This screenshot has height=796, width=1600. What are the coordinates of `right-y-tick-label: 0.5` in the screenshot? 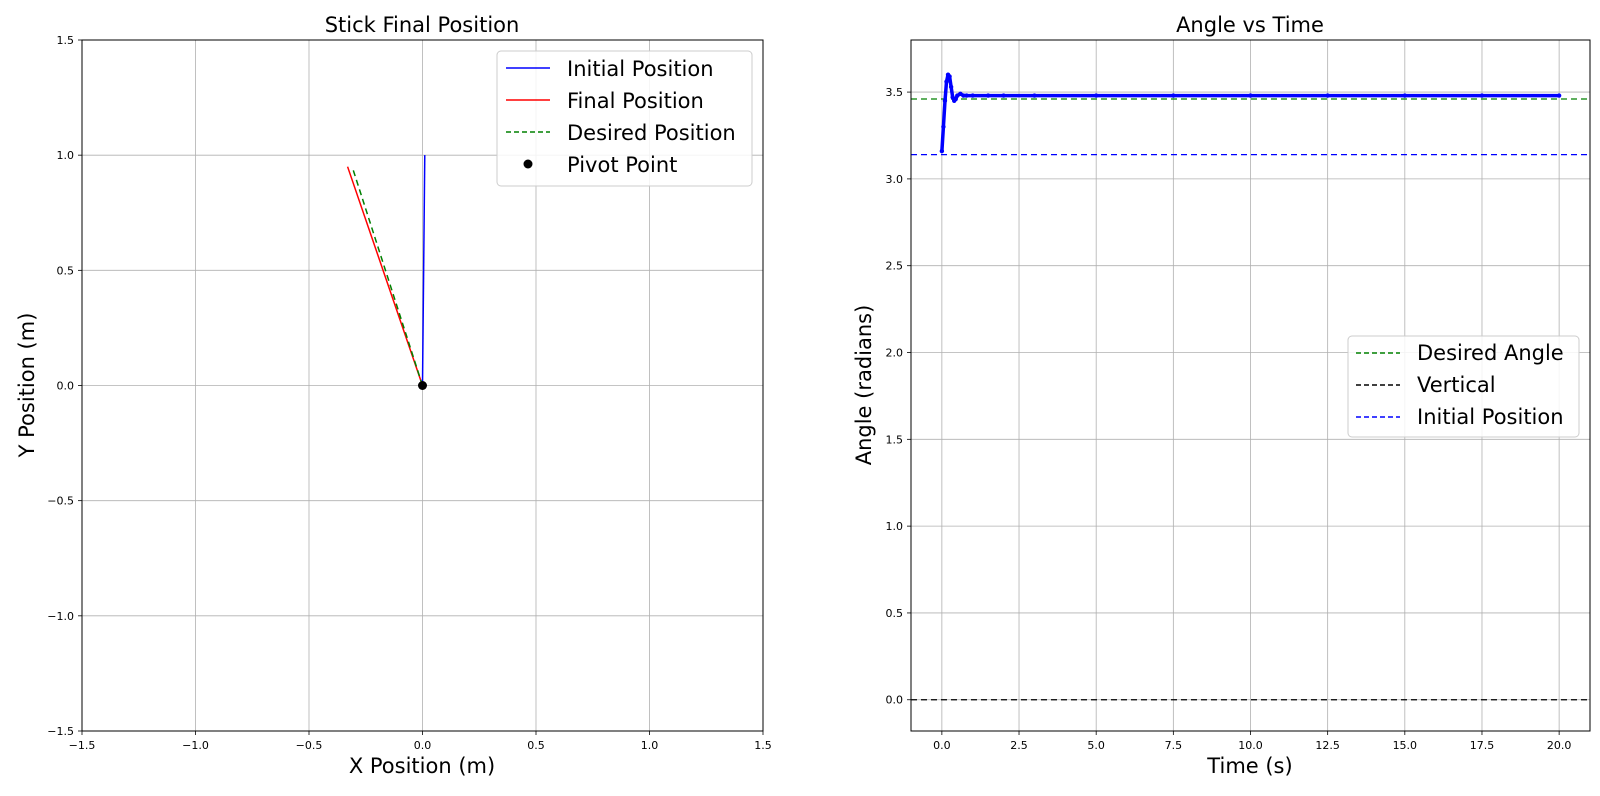 It's located at (895, 613).